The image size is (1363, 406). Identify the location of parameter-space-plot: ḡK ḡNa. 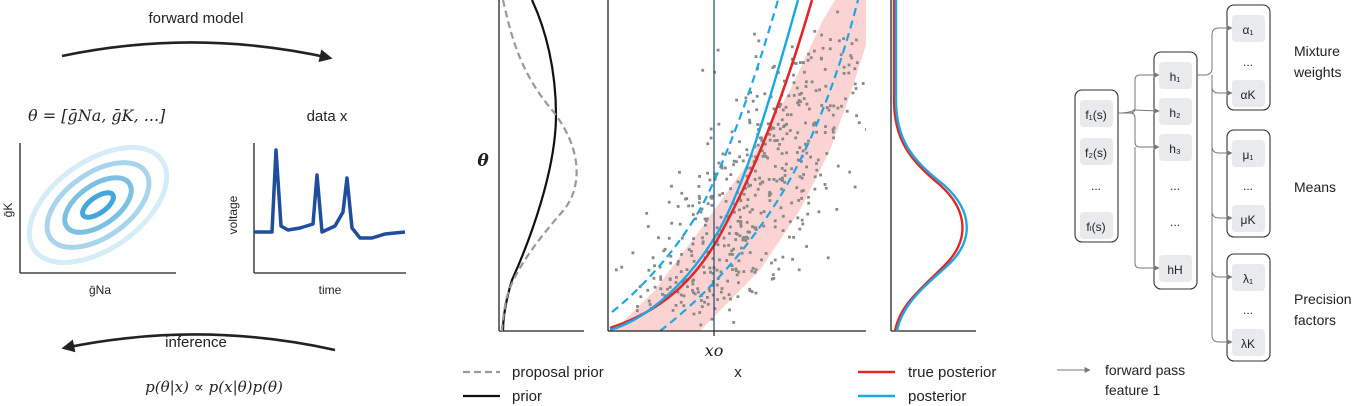
(88, 220).